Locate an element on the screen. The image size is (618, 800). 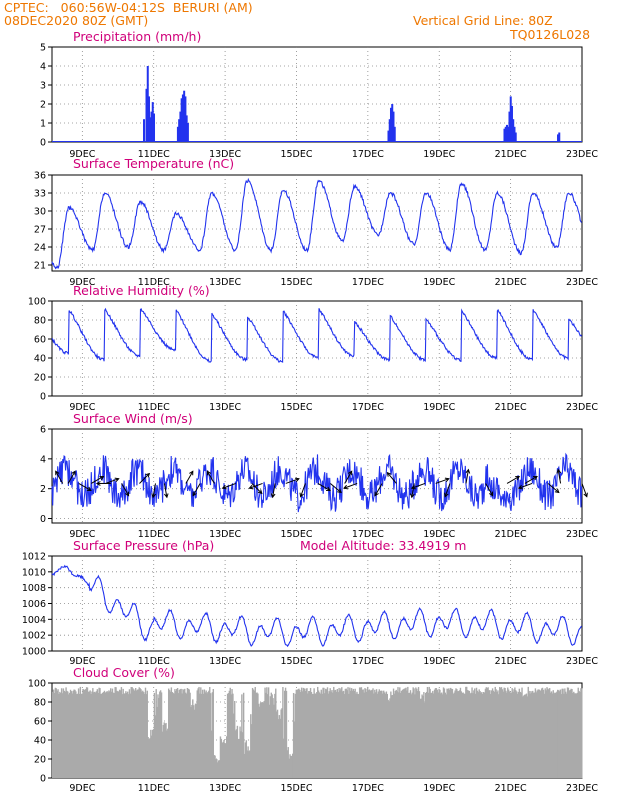
y-tick-label: 30 is located at coordinates (40, 212).